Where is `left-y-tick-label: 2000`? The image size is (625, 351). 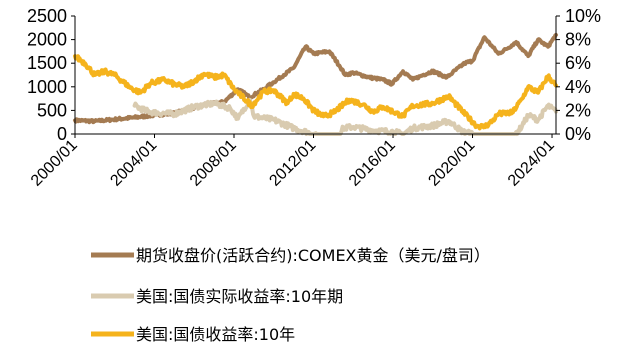 left-y-tick-label: 2000 is located at coordinates (47, 40).